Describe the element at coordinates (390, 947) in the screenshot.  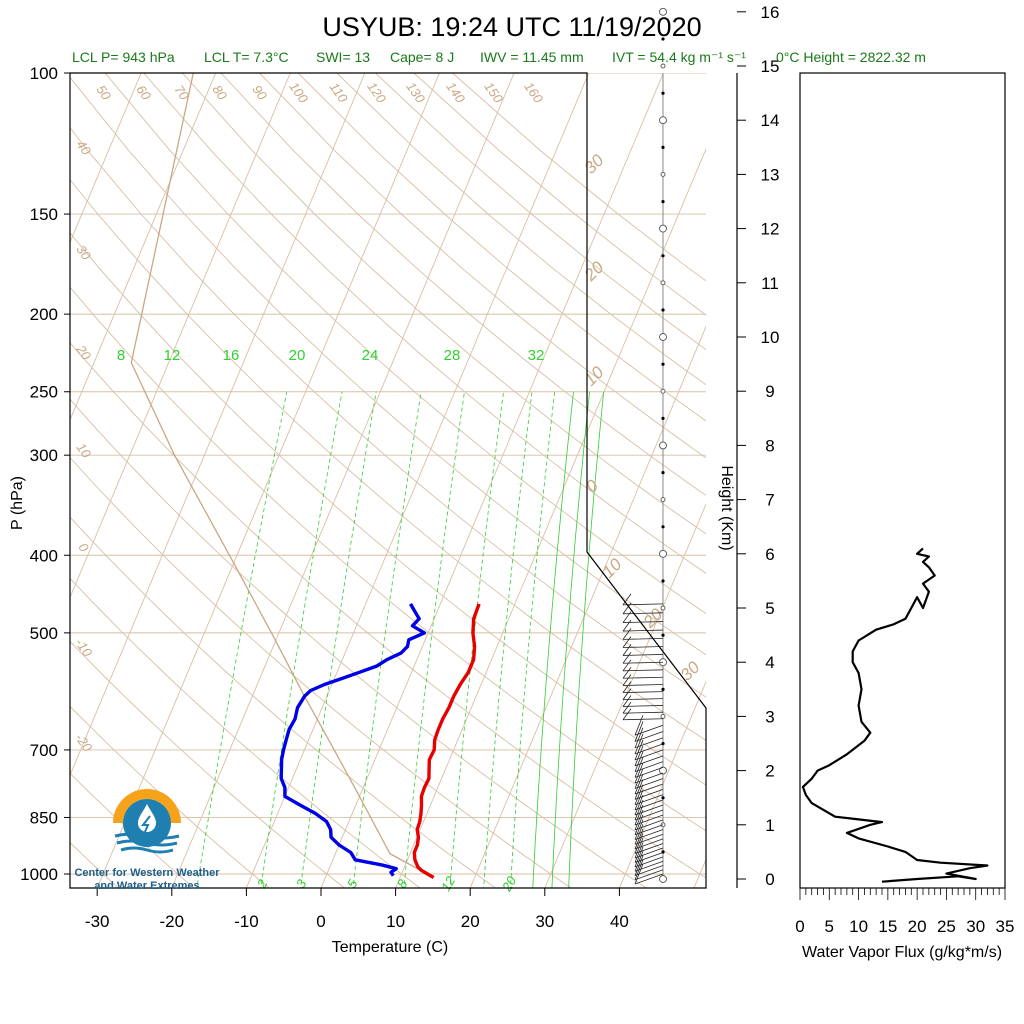
I see `x-axis-label: Temperature (C)` at that location.